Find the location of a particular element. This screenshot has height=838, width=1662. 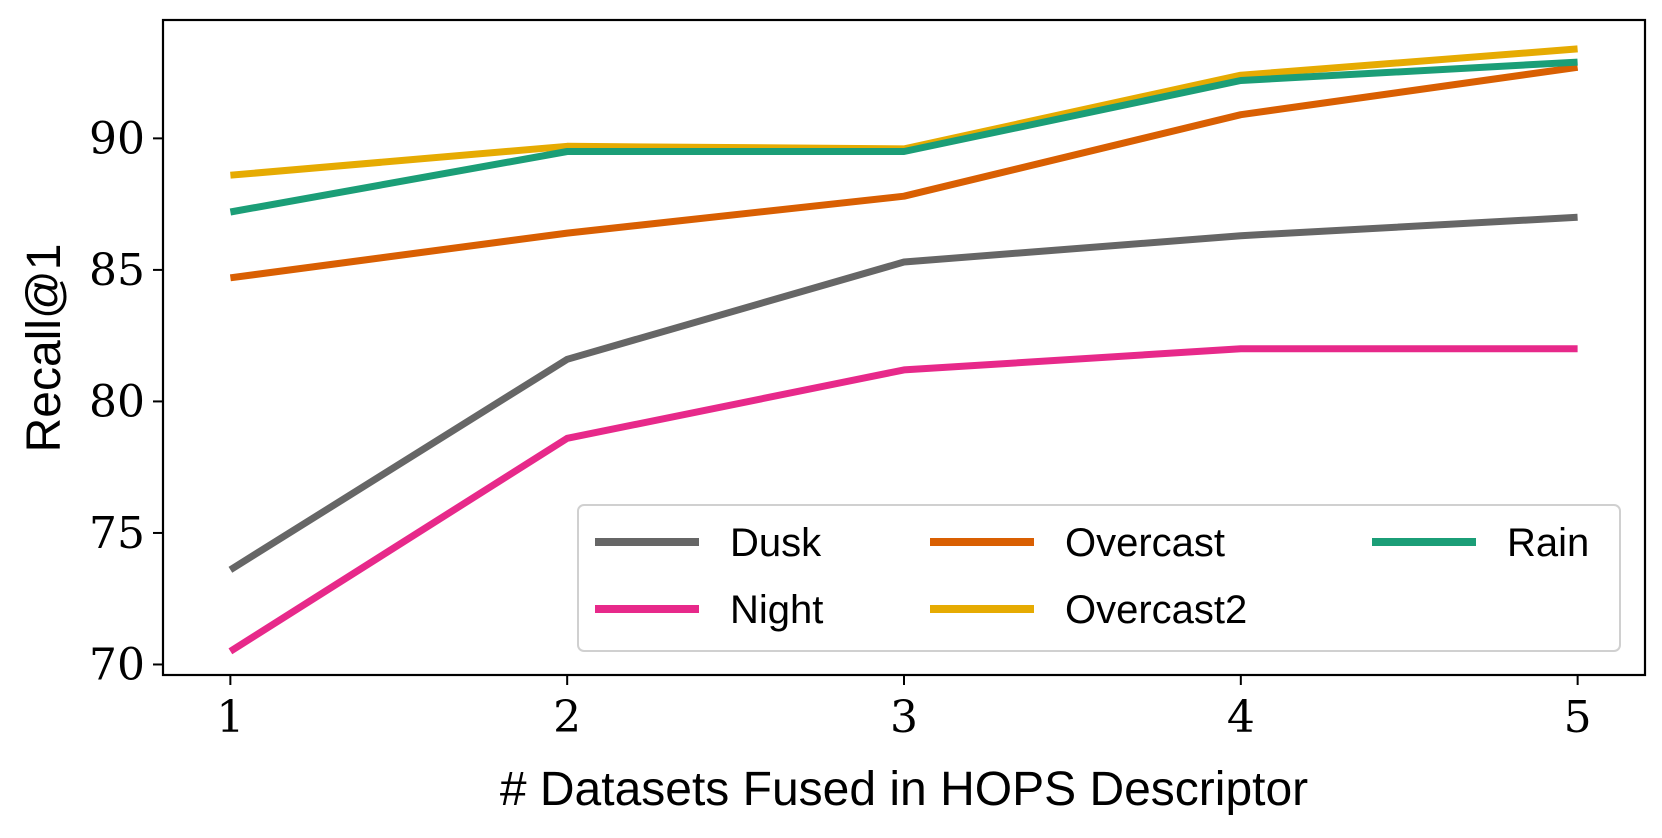

x-tick-label: 2 is located at coordinates (567, 717).